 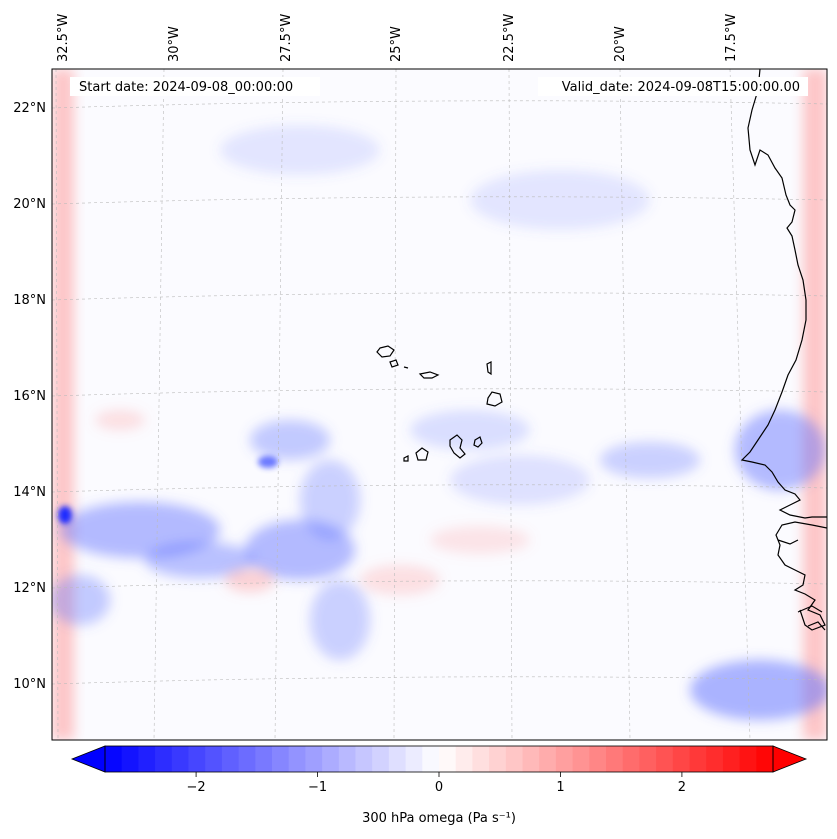 I want to click on lon-label: 20°W, so click(x=620, y=44).